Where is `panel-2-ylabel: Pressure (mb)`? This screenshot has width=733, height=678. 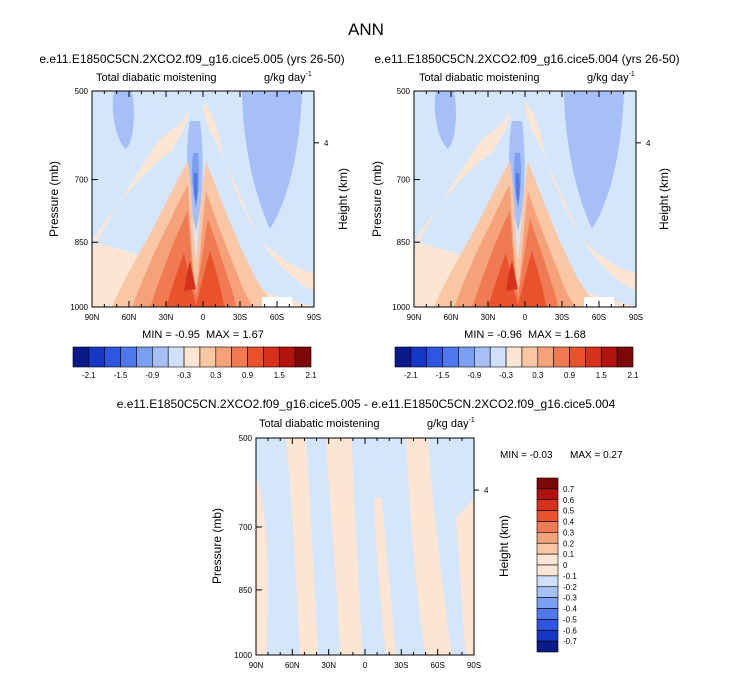 panel-2-ylabel: Pressure (mb) is located at coordinates (217, 546).